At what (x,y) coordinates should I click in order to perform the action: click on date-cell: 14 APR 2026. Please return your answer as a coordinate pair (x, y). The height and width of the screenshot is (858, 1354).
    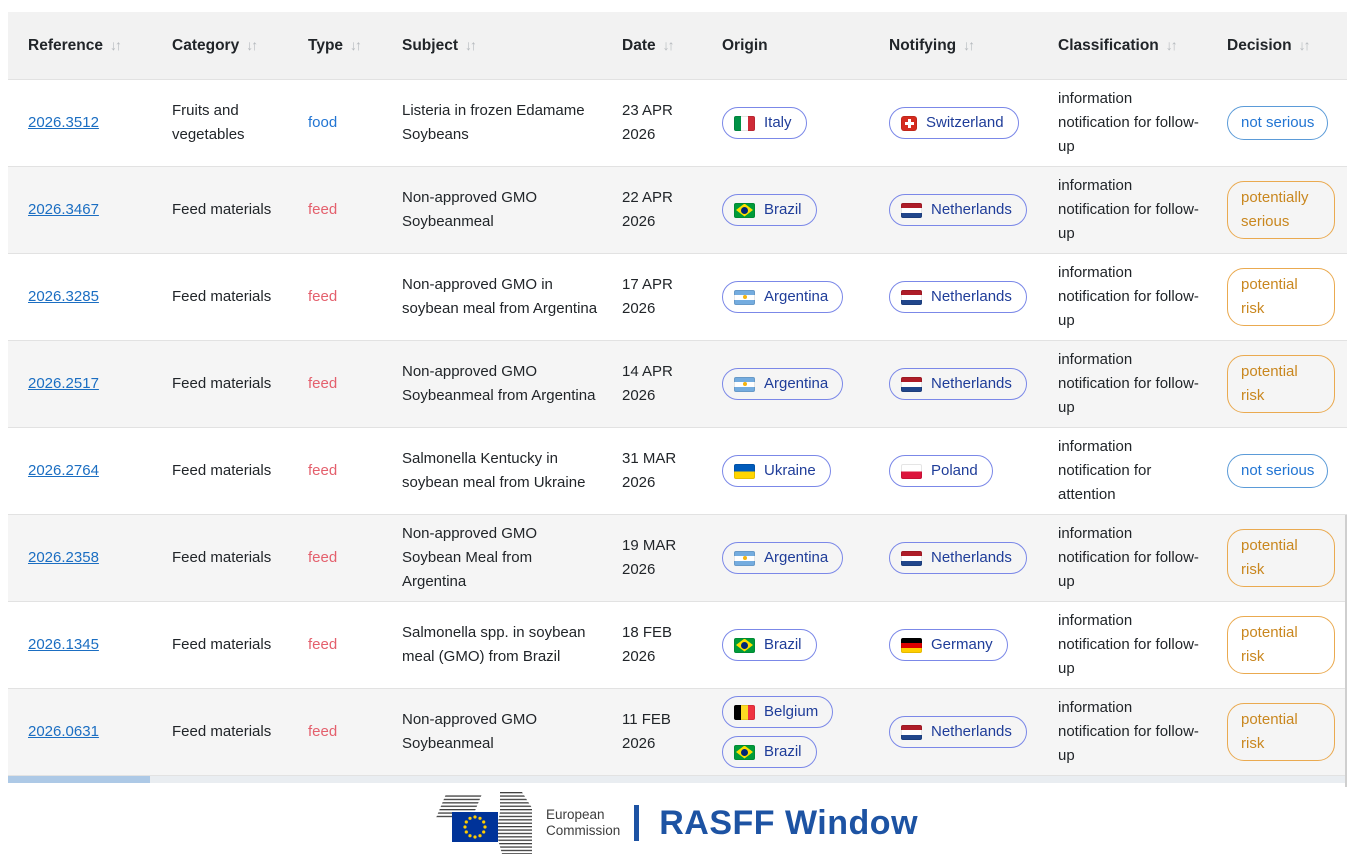
    Looking at the image, I should click on (660, 384).